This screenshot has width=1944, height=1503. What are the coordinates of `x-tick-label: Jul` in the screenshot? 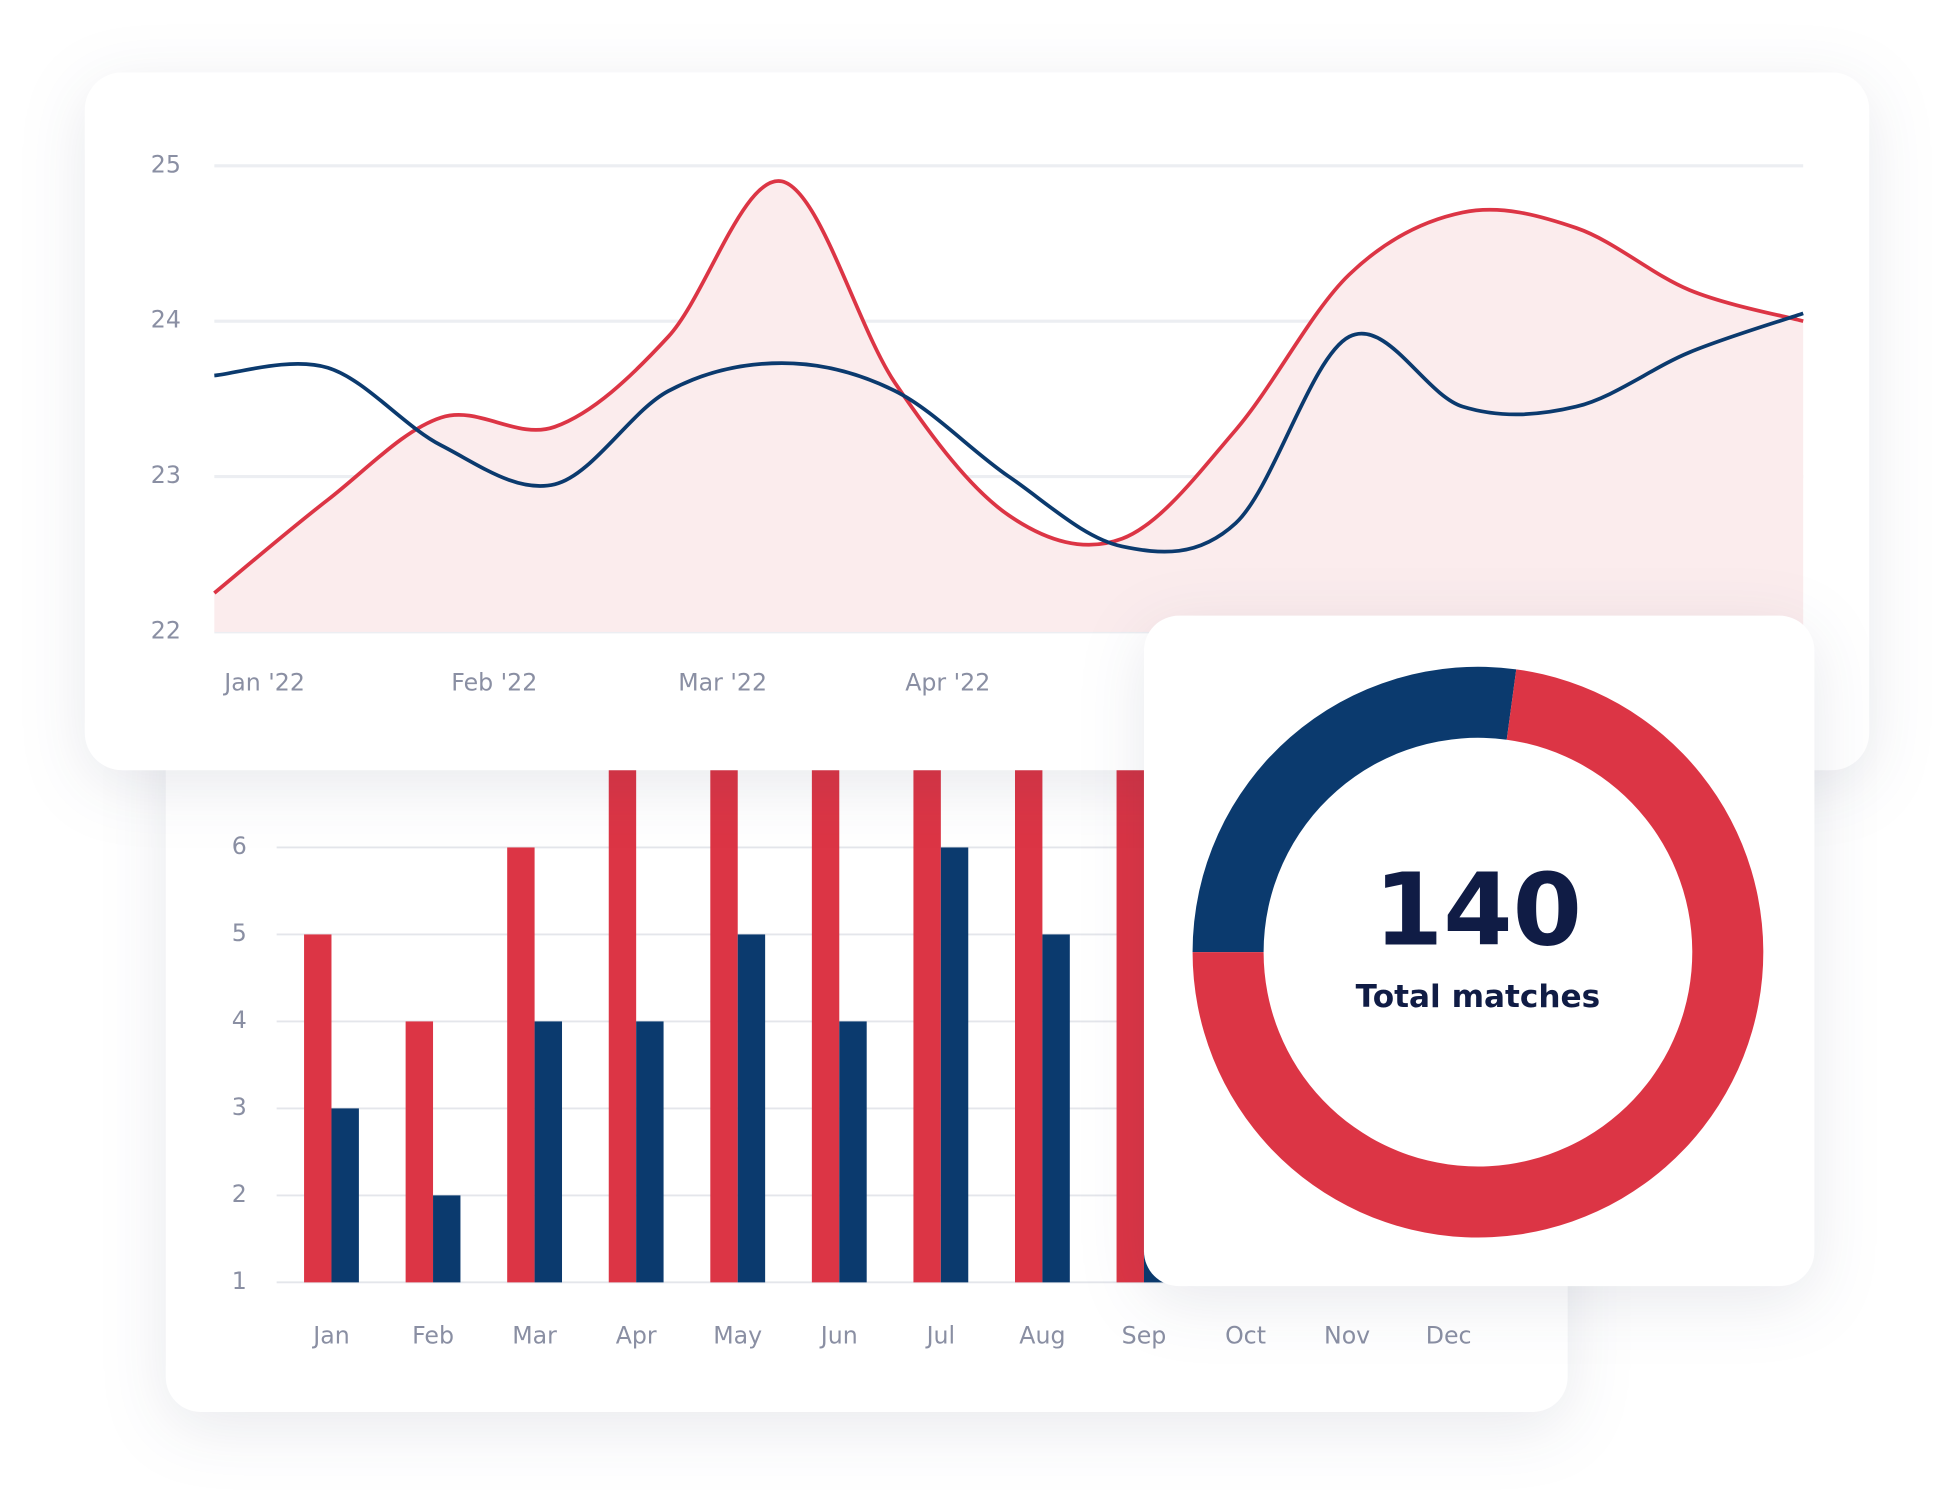 It's located at (940, 1336).